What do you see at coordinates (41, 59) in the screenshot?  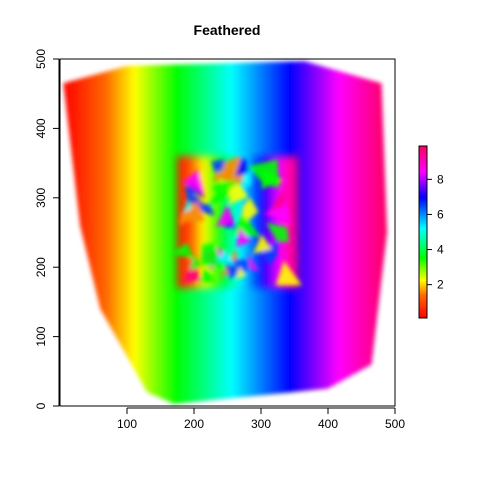 I see `y-tick-label: 500` at bounding box center [41, 59].